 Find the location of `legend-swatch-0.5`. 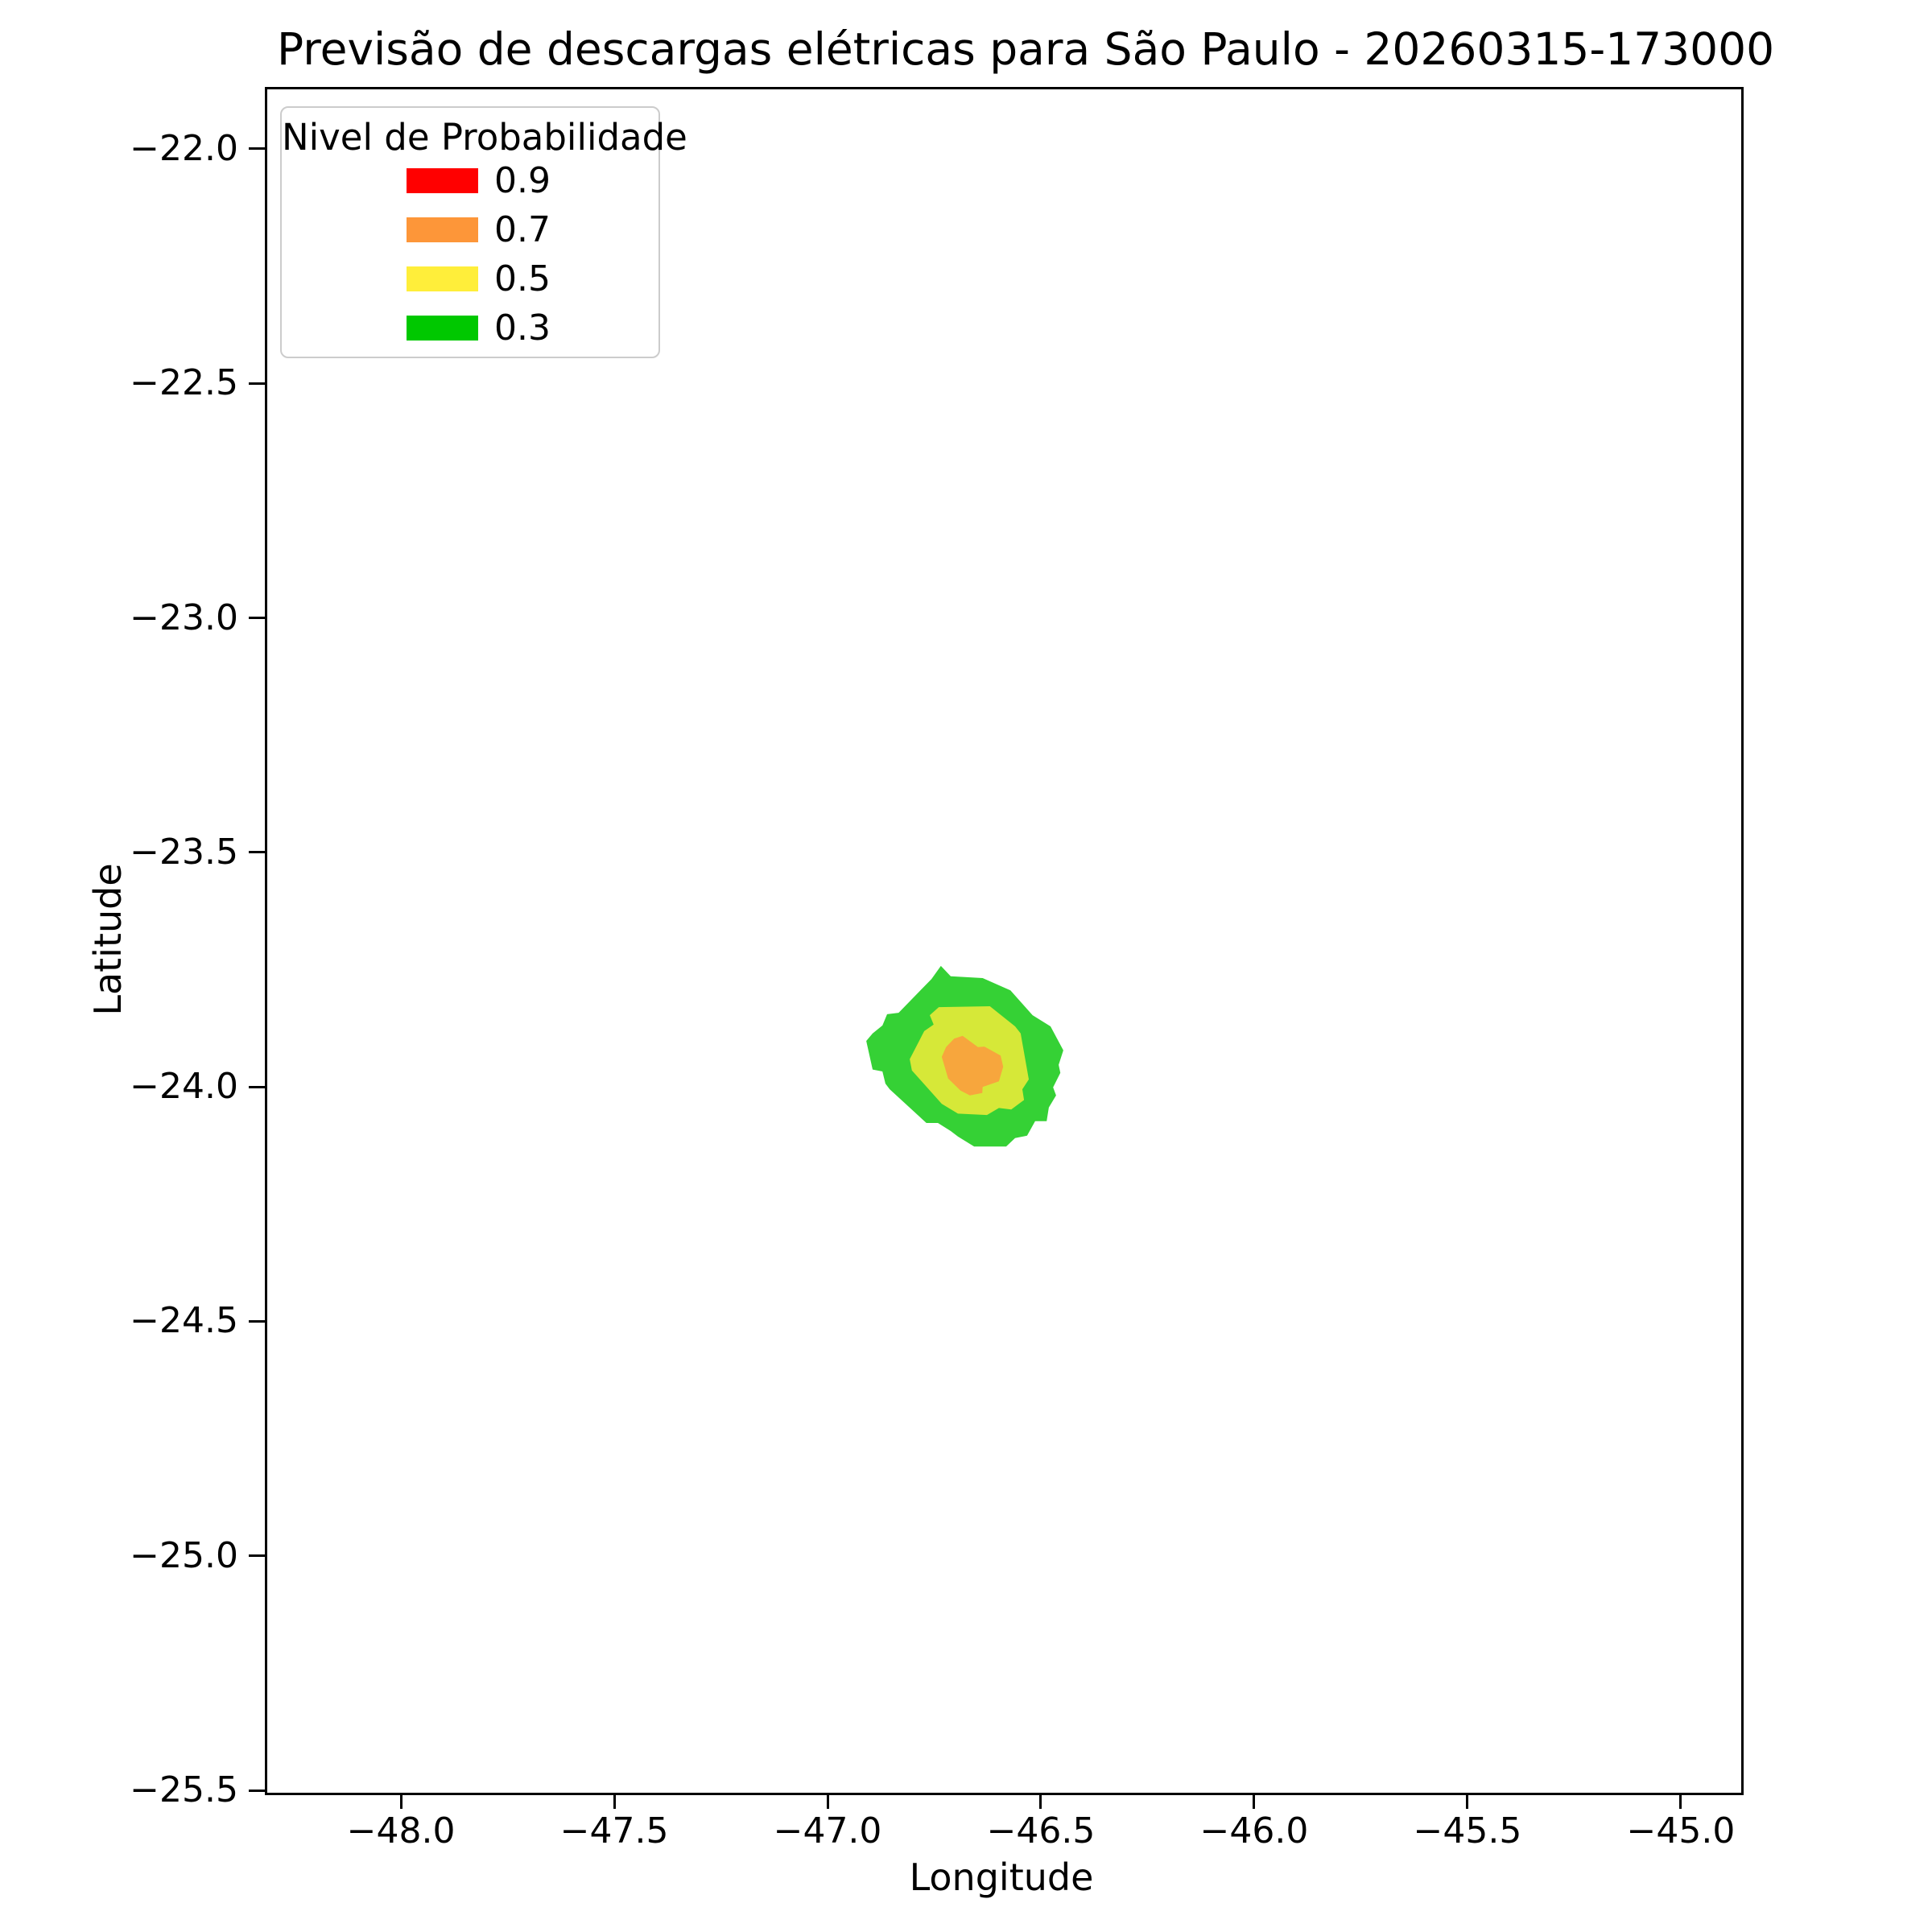

legend-swatch-0.5 is located at coordinates (442, 278).